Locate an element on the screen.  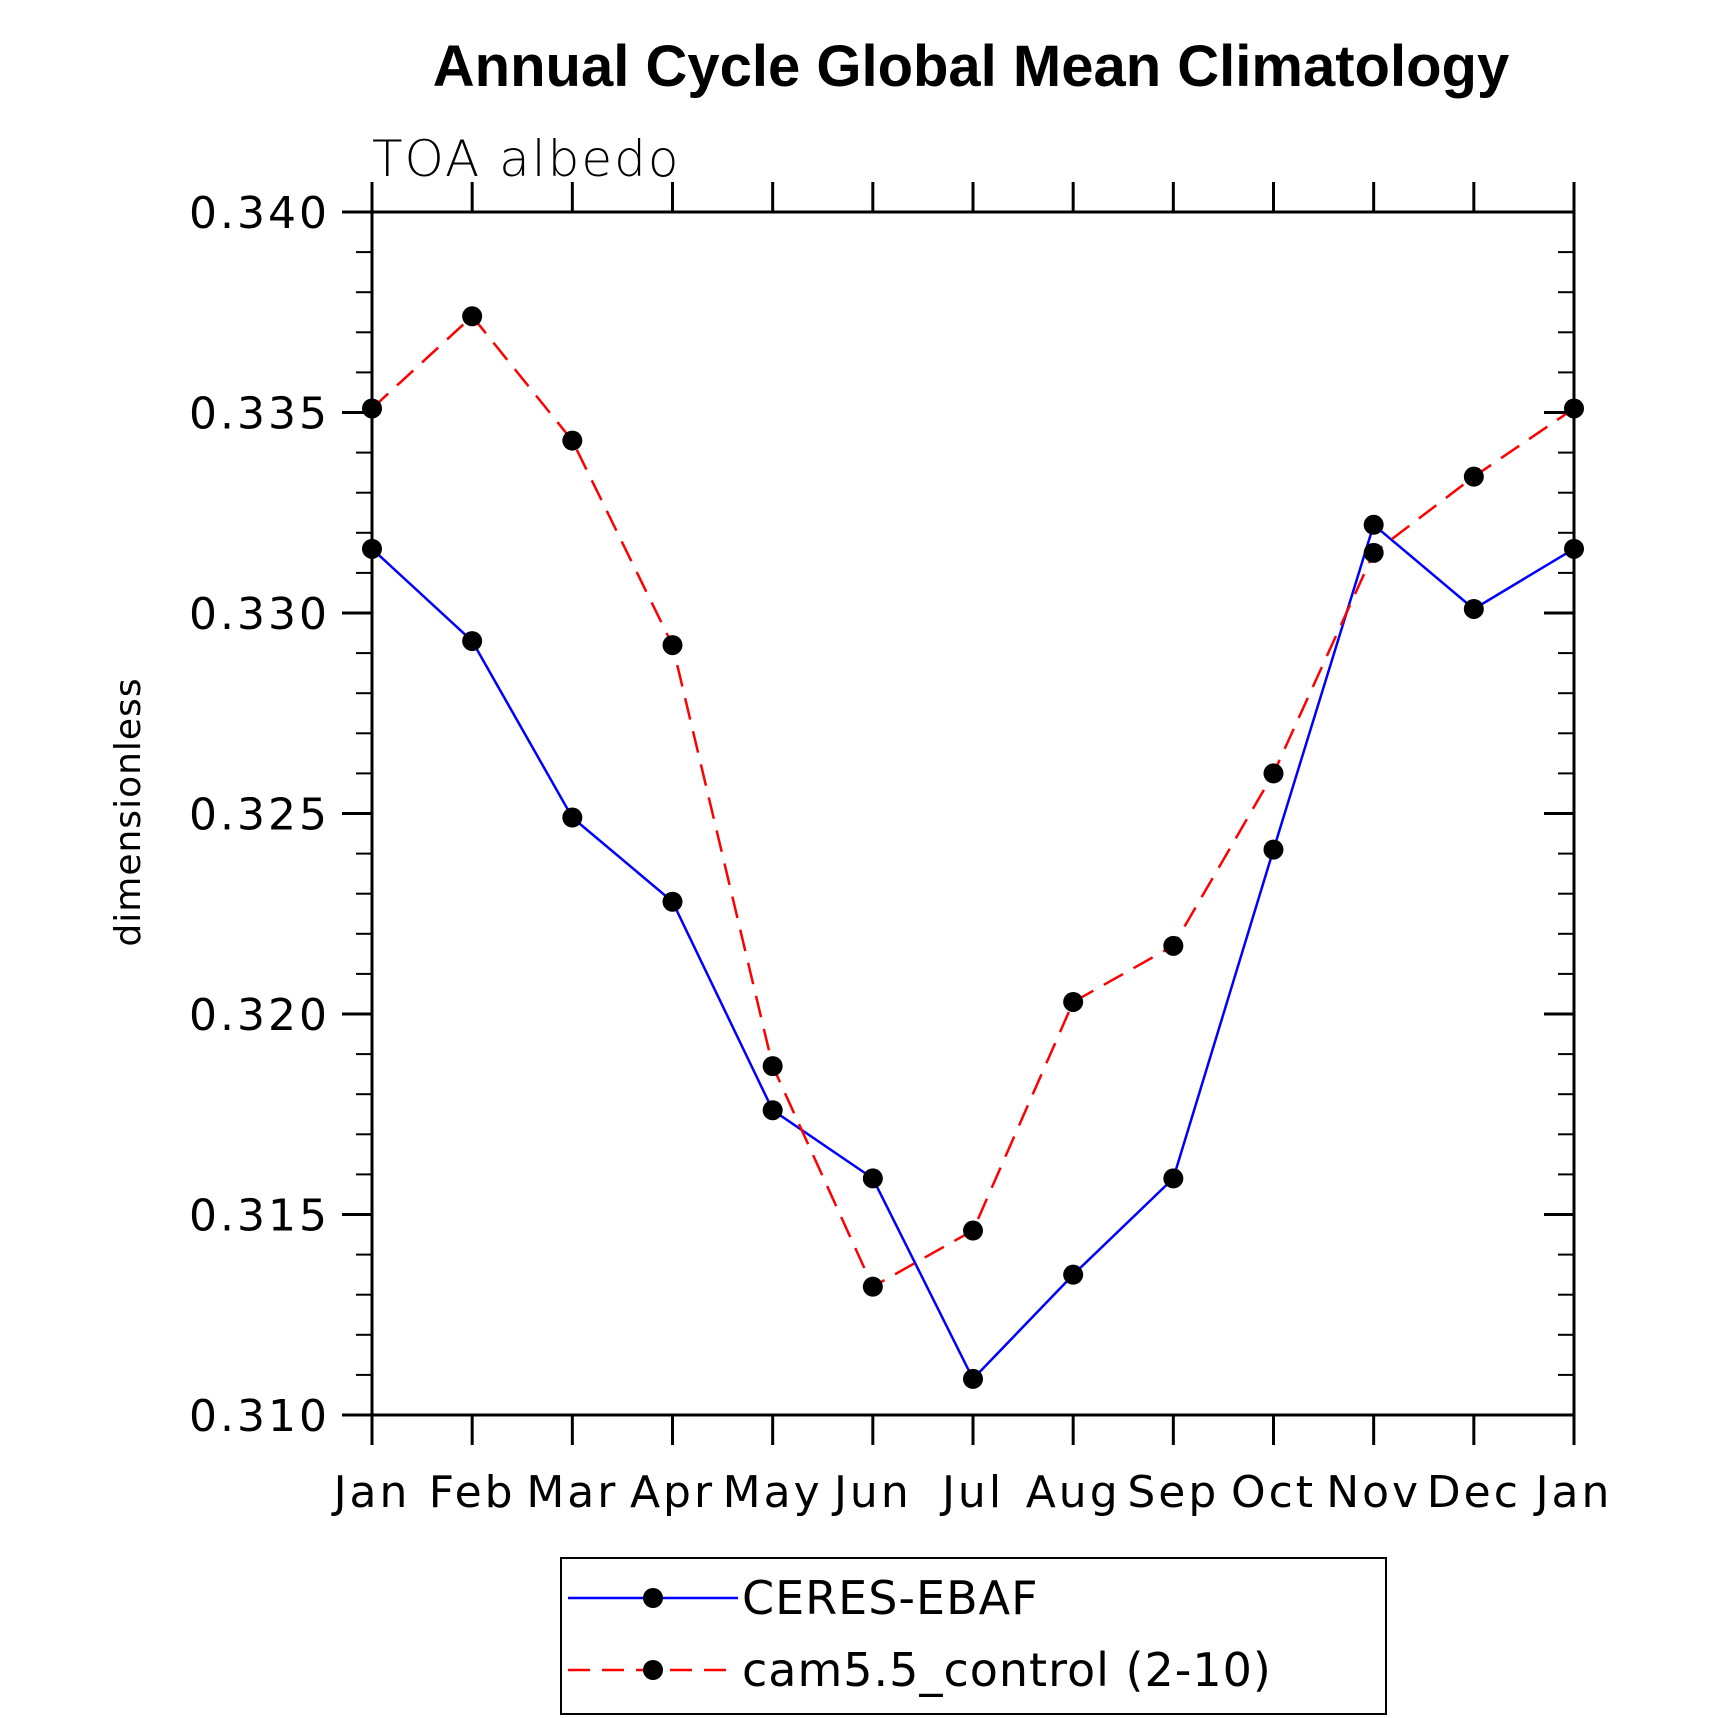
legend-label-cam5-5-control: cam5.5_control (2-10) is located at coordinates (1007, 1670).